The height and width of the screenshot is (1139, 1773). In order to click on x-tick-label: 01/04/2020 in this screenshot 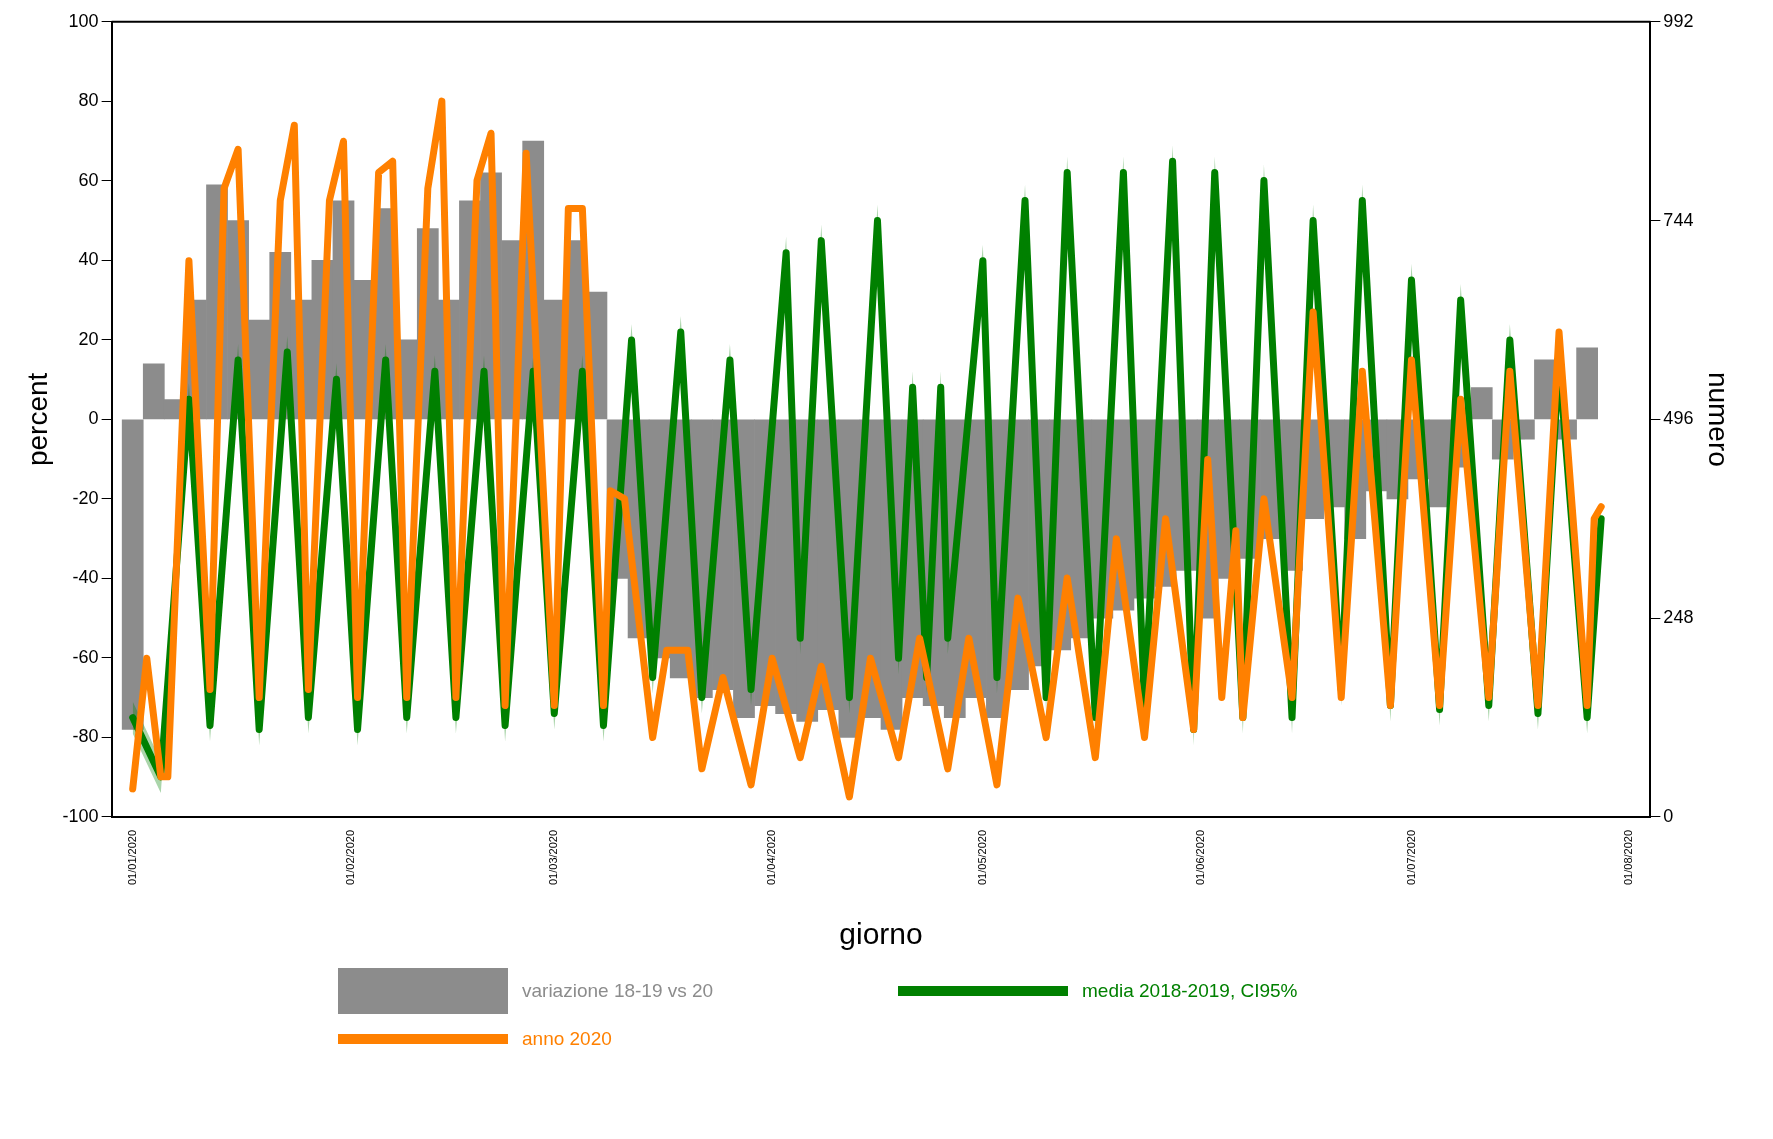, I will do `click(771, 857)`.